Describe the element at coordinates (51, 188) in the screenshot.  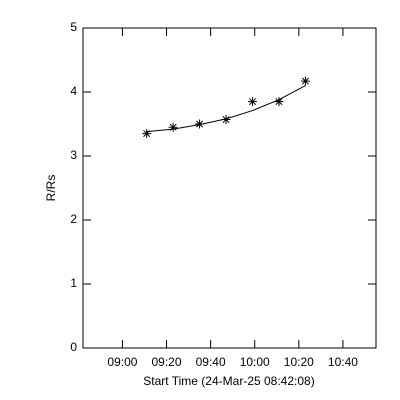
I see `y-axis-label: R/Rs` at that location.